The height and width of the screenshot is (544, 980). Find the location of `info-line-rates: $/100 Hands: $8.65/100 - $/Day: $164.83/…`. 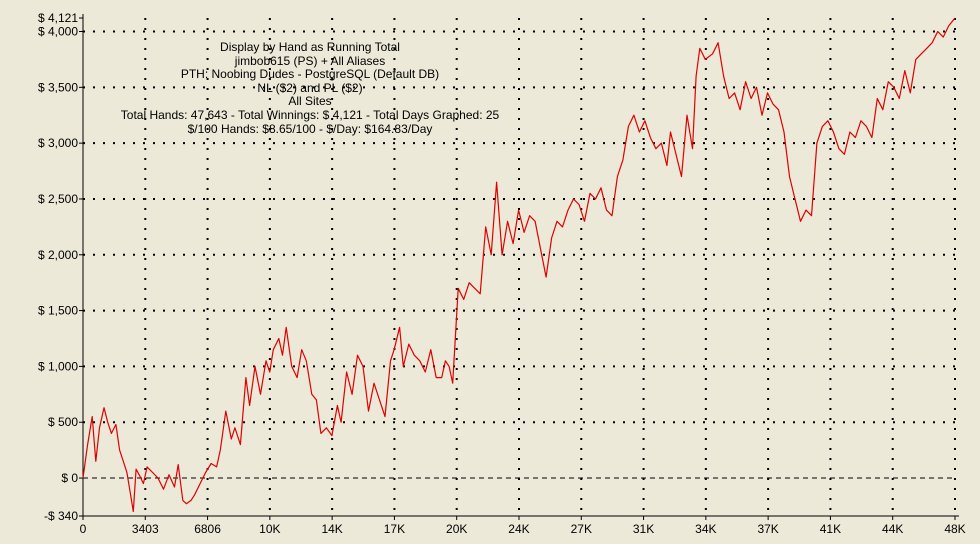

info-line-rates: $/100 Hands: $8.65/100 - $/Day: $164.83/… is located at coordinates (310, 128).